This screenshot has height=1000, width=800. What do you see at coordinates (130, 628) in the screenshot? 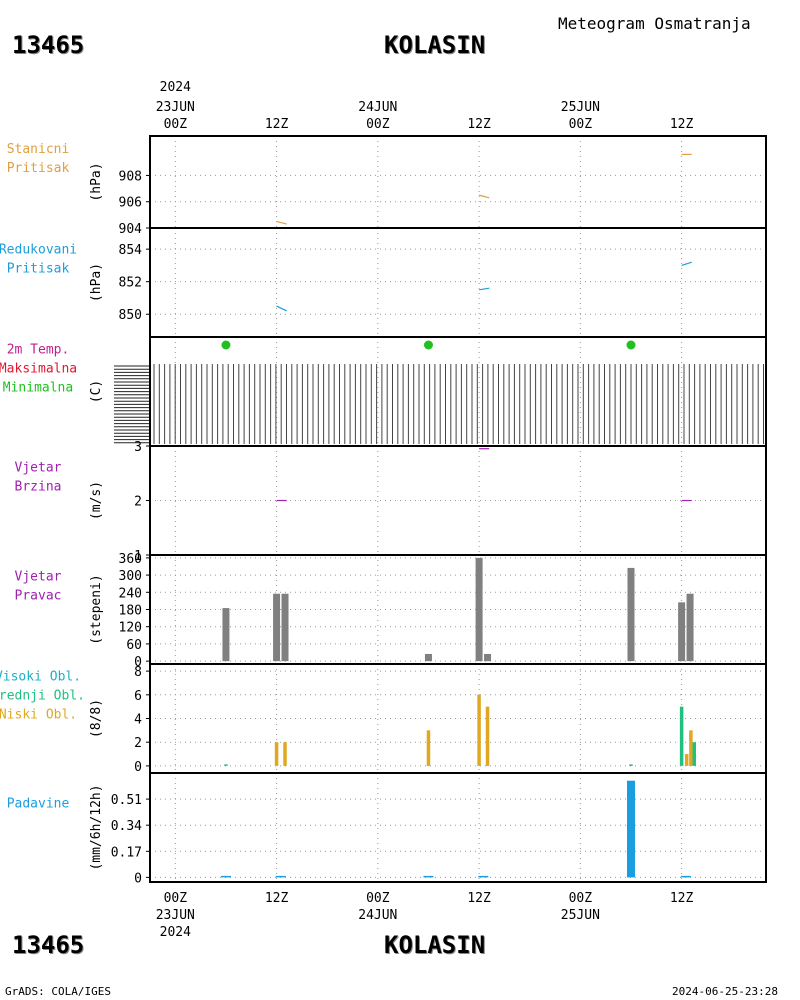
I see `y-tick-label: 120` at bounding box center [130, 628].